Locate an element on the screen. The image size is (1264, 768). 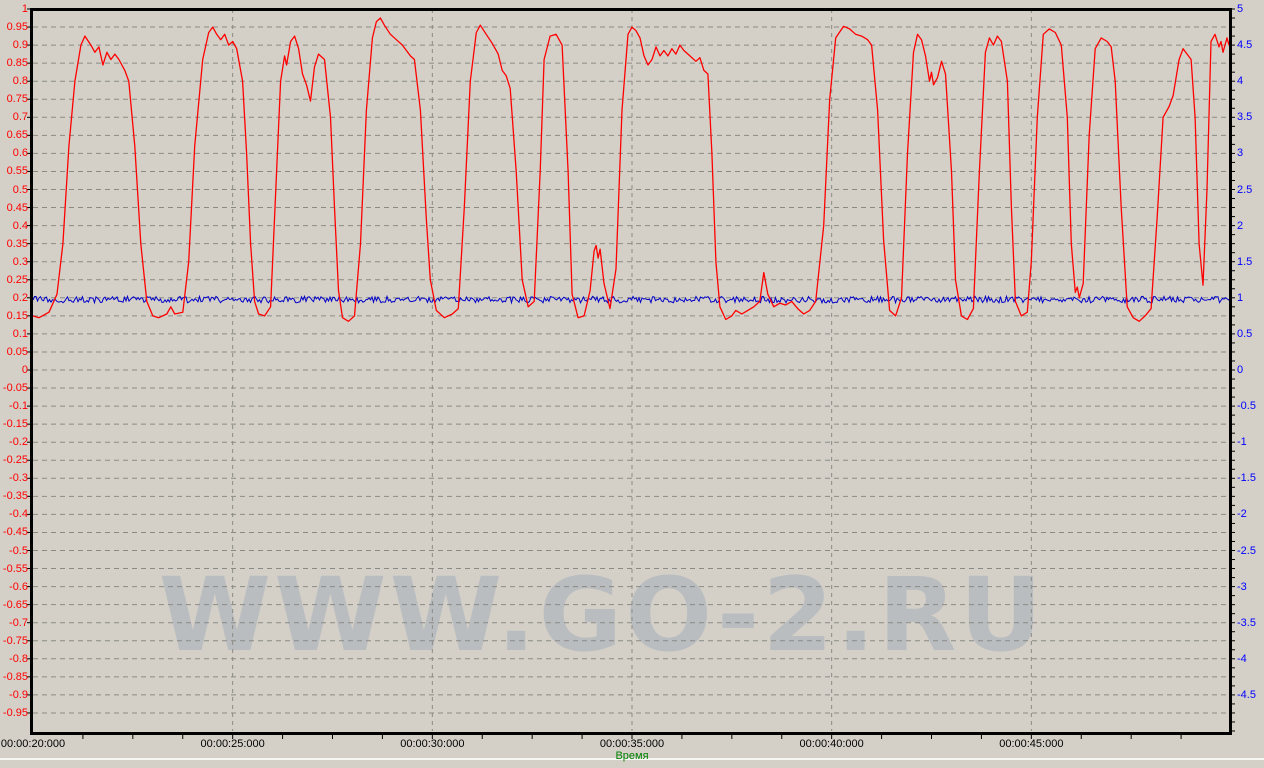
right-axis-tick-label: 4 is located at coordinates (1240, 81).